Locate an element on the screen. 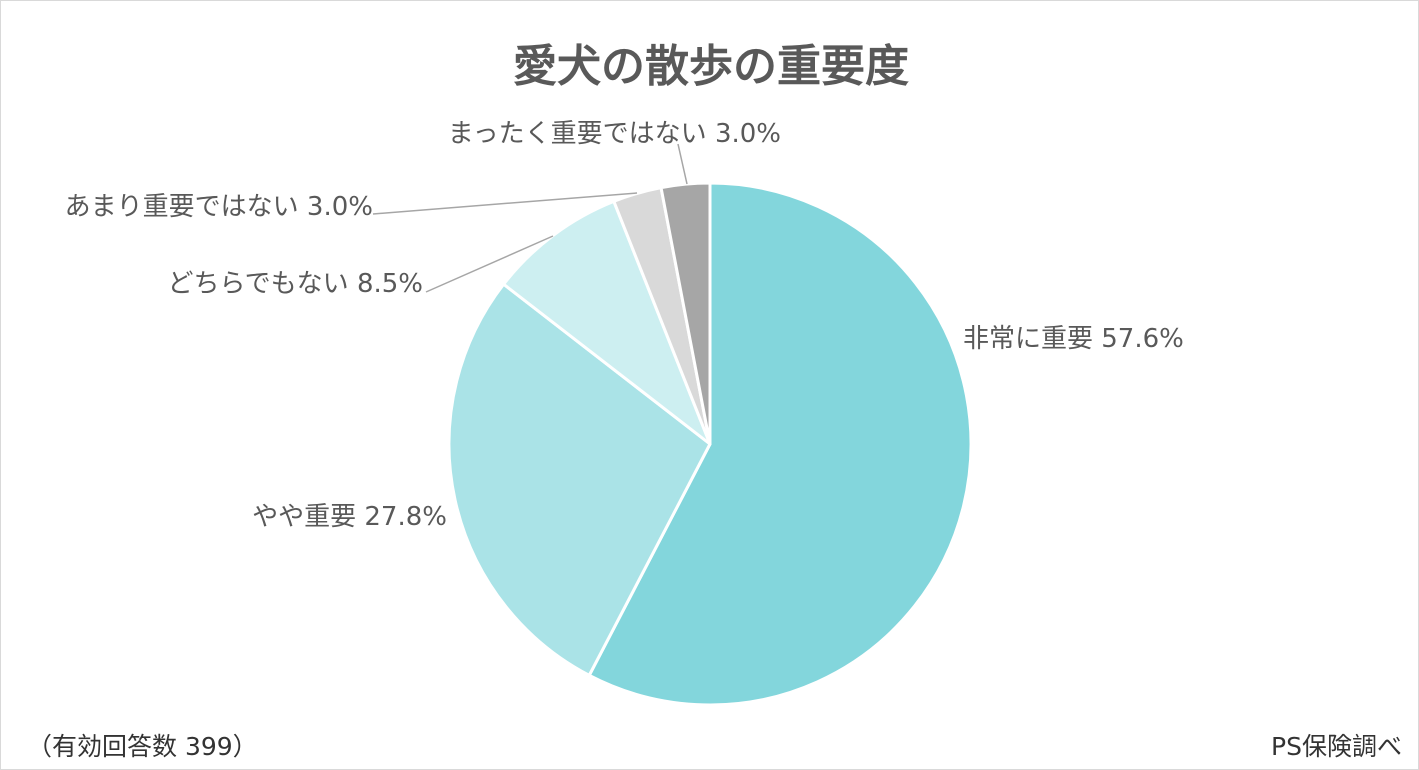 The height and width of the screenshot is (770, 1419). slice-label-1: 非常に重要 57.6% is located at coordinates (1073, 339).